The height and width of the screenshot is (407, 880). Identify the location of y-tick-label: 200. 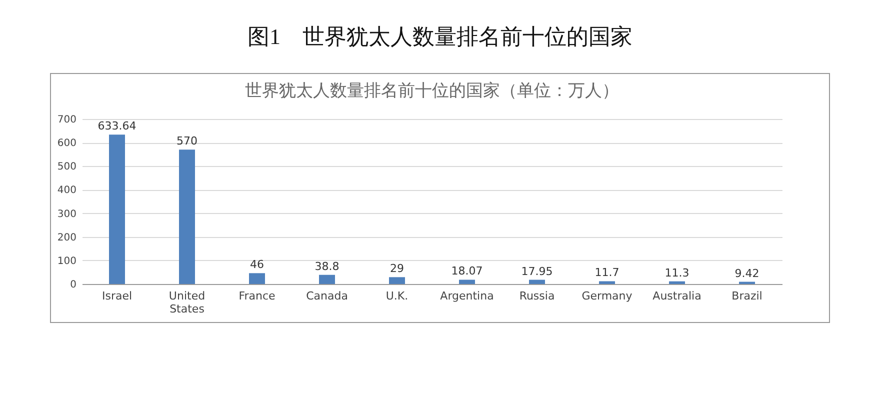
(66, 238).